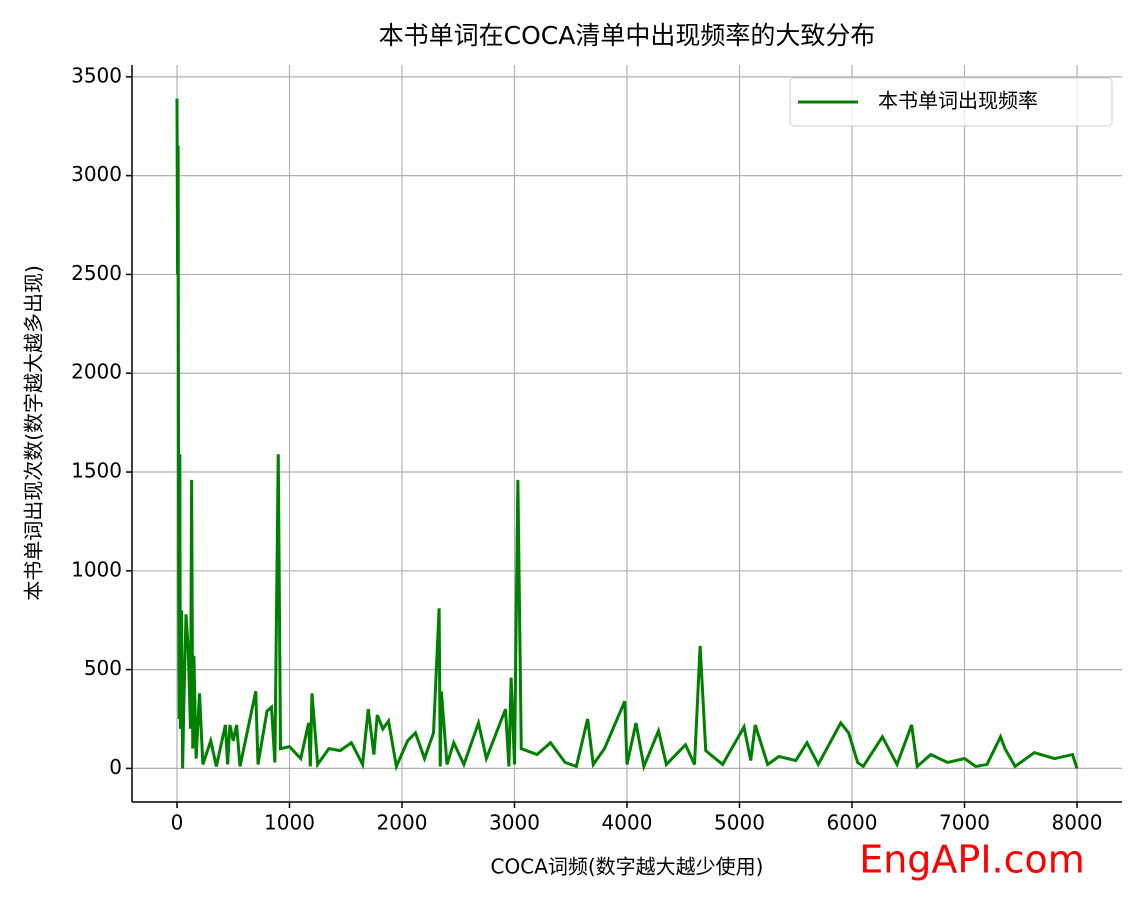  Describe the element at coordinates (1077, 823) in the screenshot. I see `x-tick-label: 8000` at that location.